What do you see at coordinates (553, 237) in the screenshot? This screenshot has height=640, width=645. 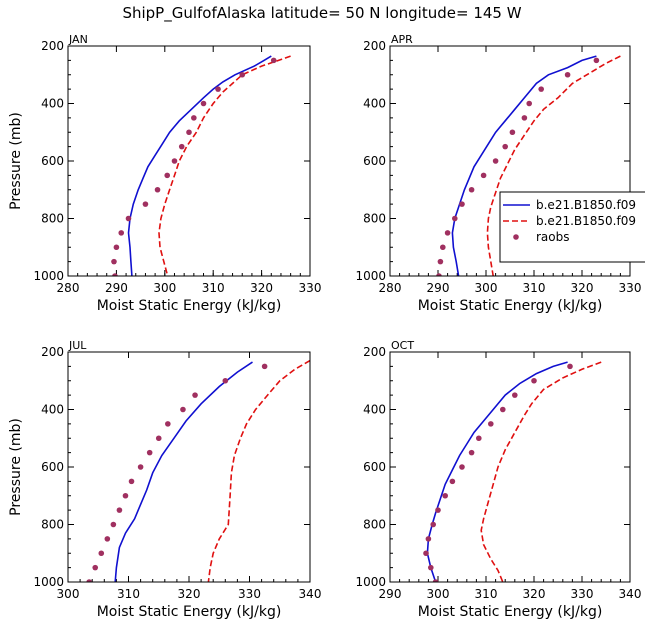 I see `legend-entry: raobs` at bounding box center [553, 237].